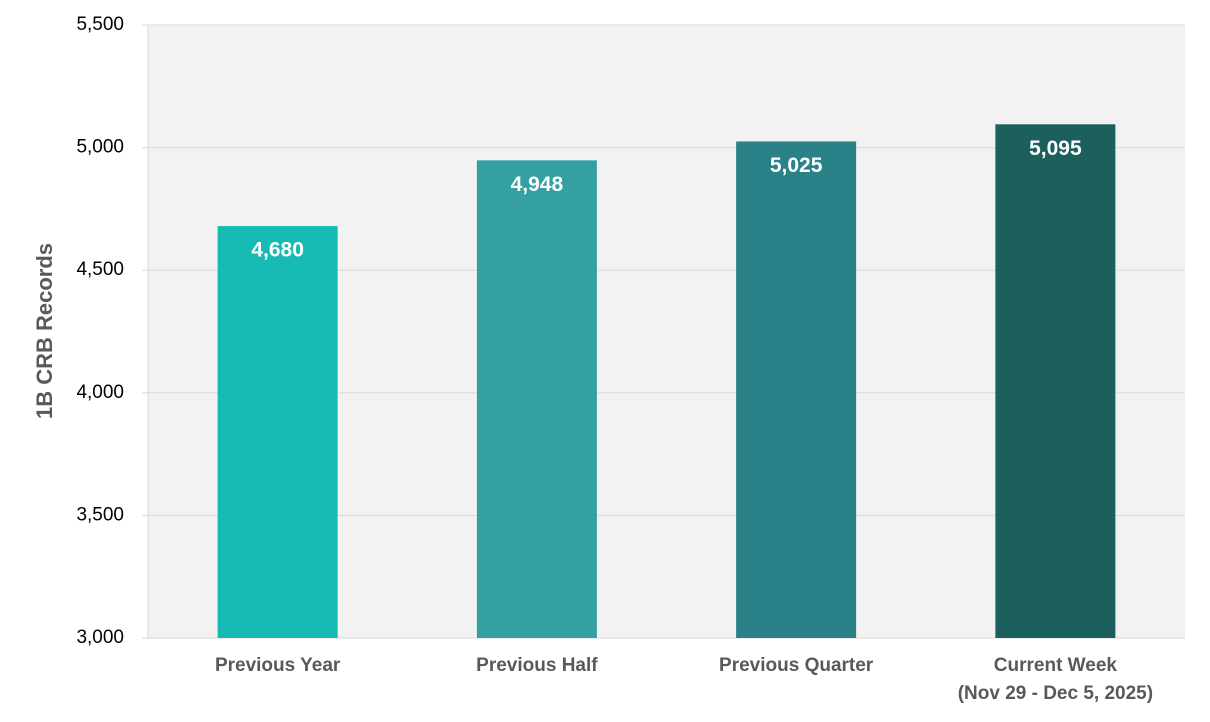 Image resolution: width=1210 pixels, height=722 pixels. Describe the element at coordinates (100, 269) in the screenshot. I see `y-tick-label: 4,500` at that location.